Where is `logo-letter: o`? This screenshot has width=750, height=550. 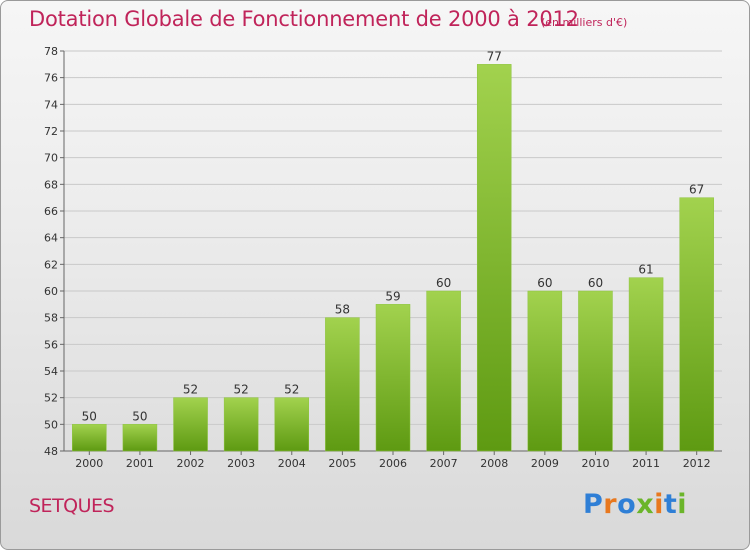
logo-letter: o is located at coordinates (627, 504).